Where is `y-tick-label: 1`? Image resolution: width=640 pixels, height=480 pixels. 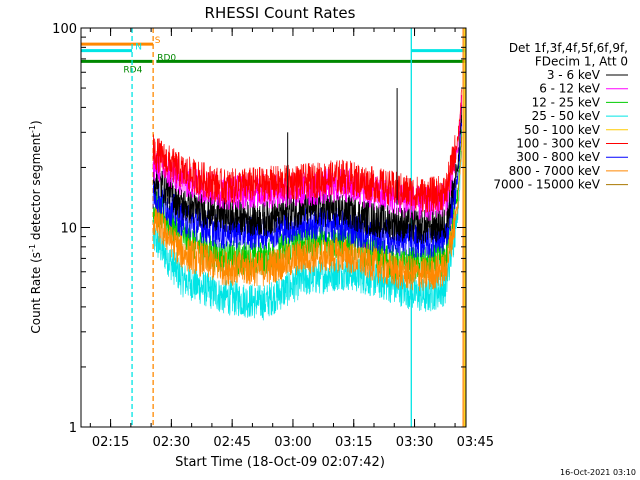 y-tick-label: 1 is located at coordinates (73, 428).